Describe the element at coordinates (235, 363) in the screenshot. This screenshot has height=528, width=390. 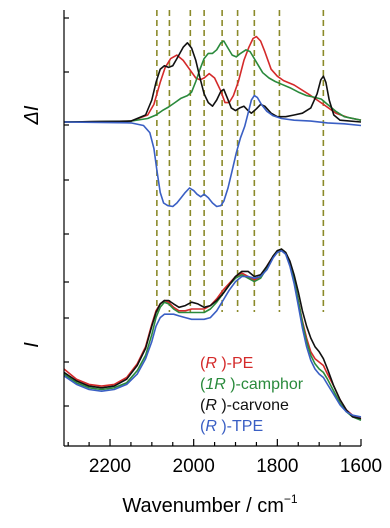
I see `legend-entry-0-part-2: )-PE` at that location.